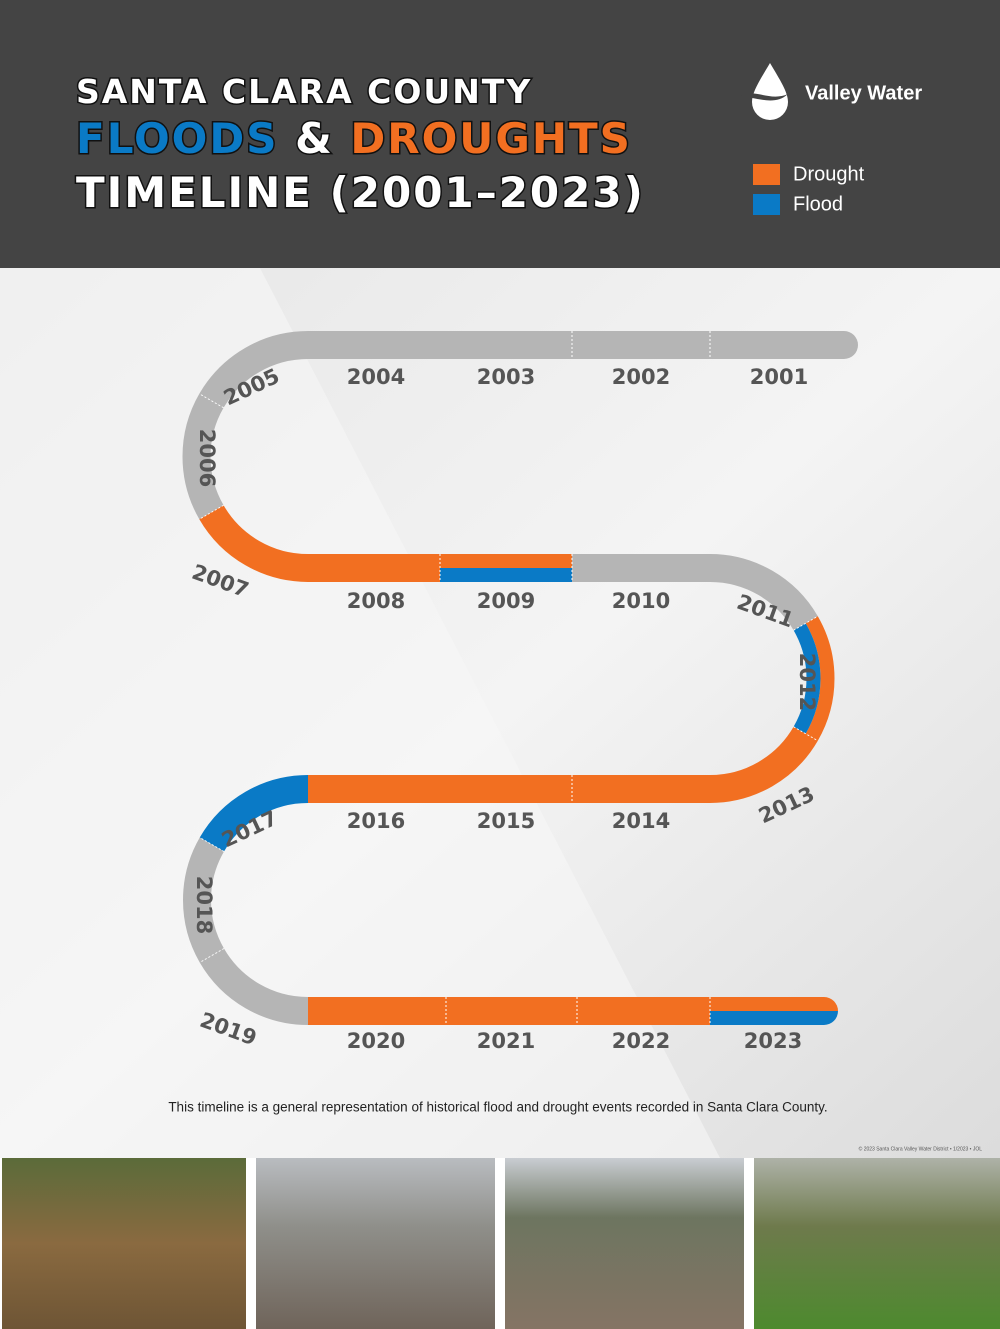  I want to click on title-line: SANTA CLARA COUNTY, so click(304, 91).